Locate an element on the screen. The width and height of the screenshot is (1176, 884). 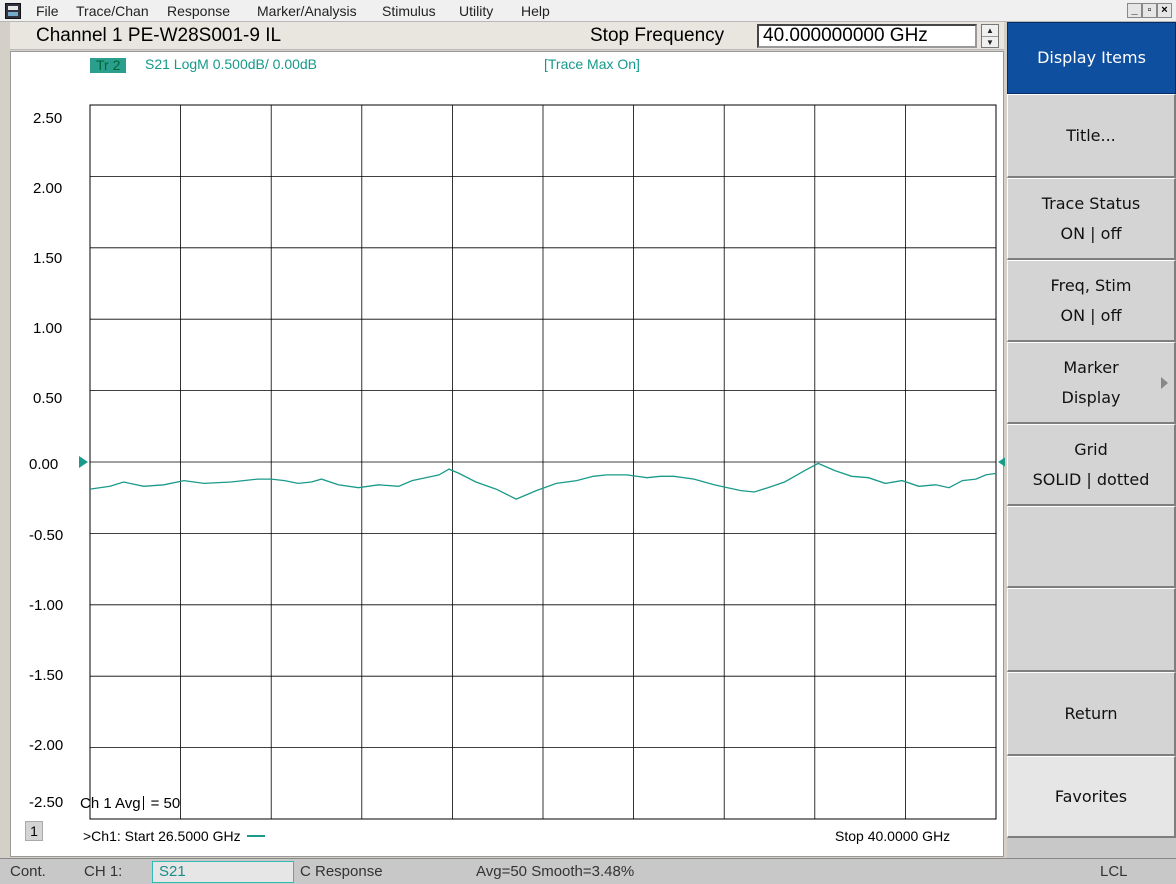
softkey-label: Display Items is located at coordinates (1091, 57).